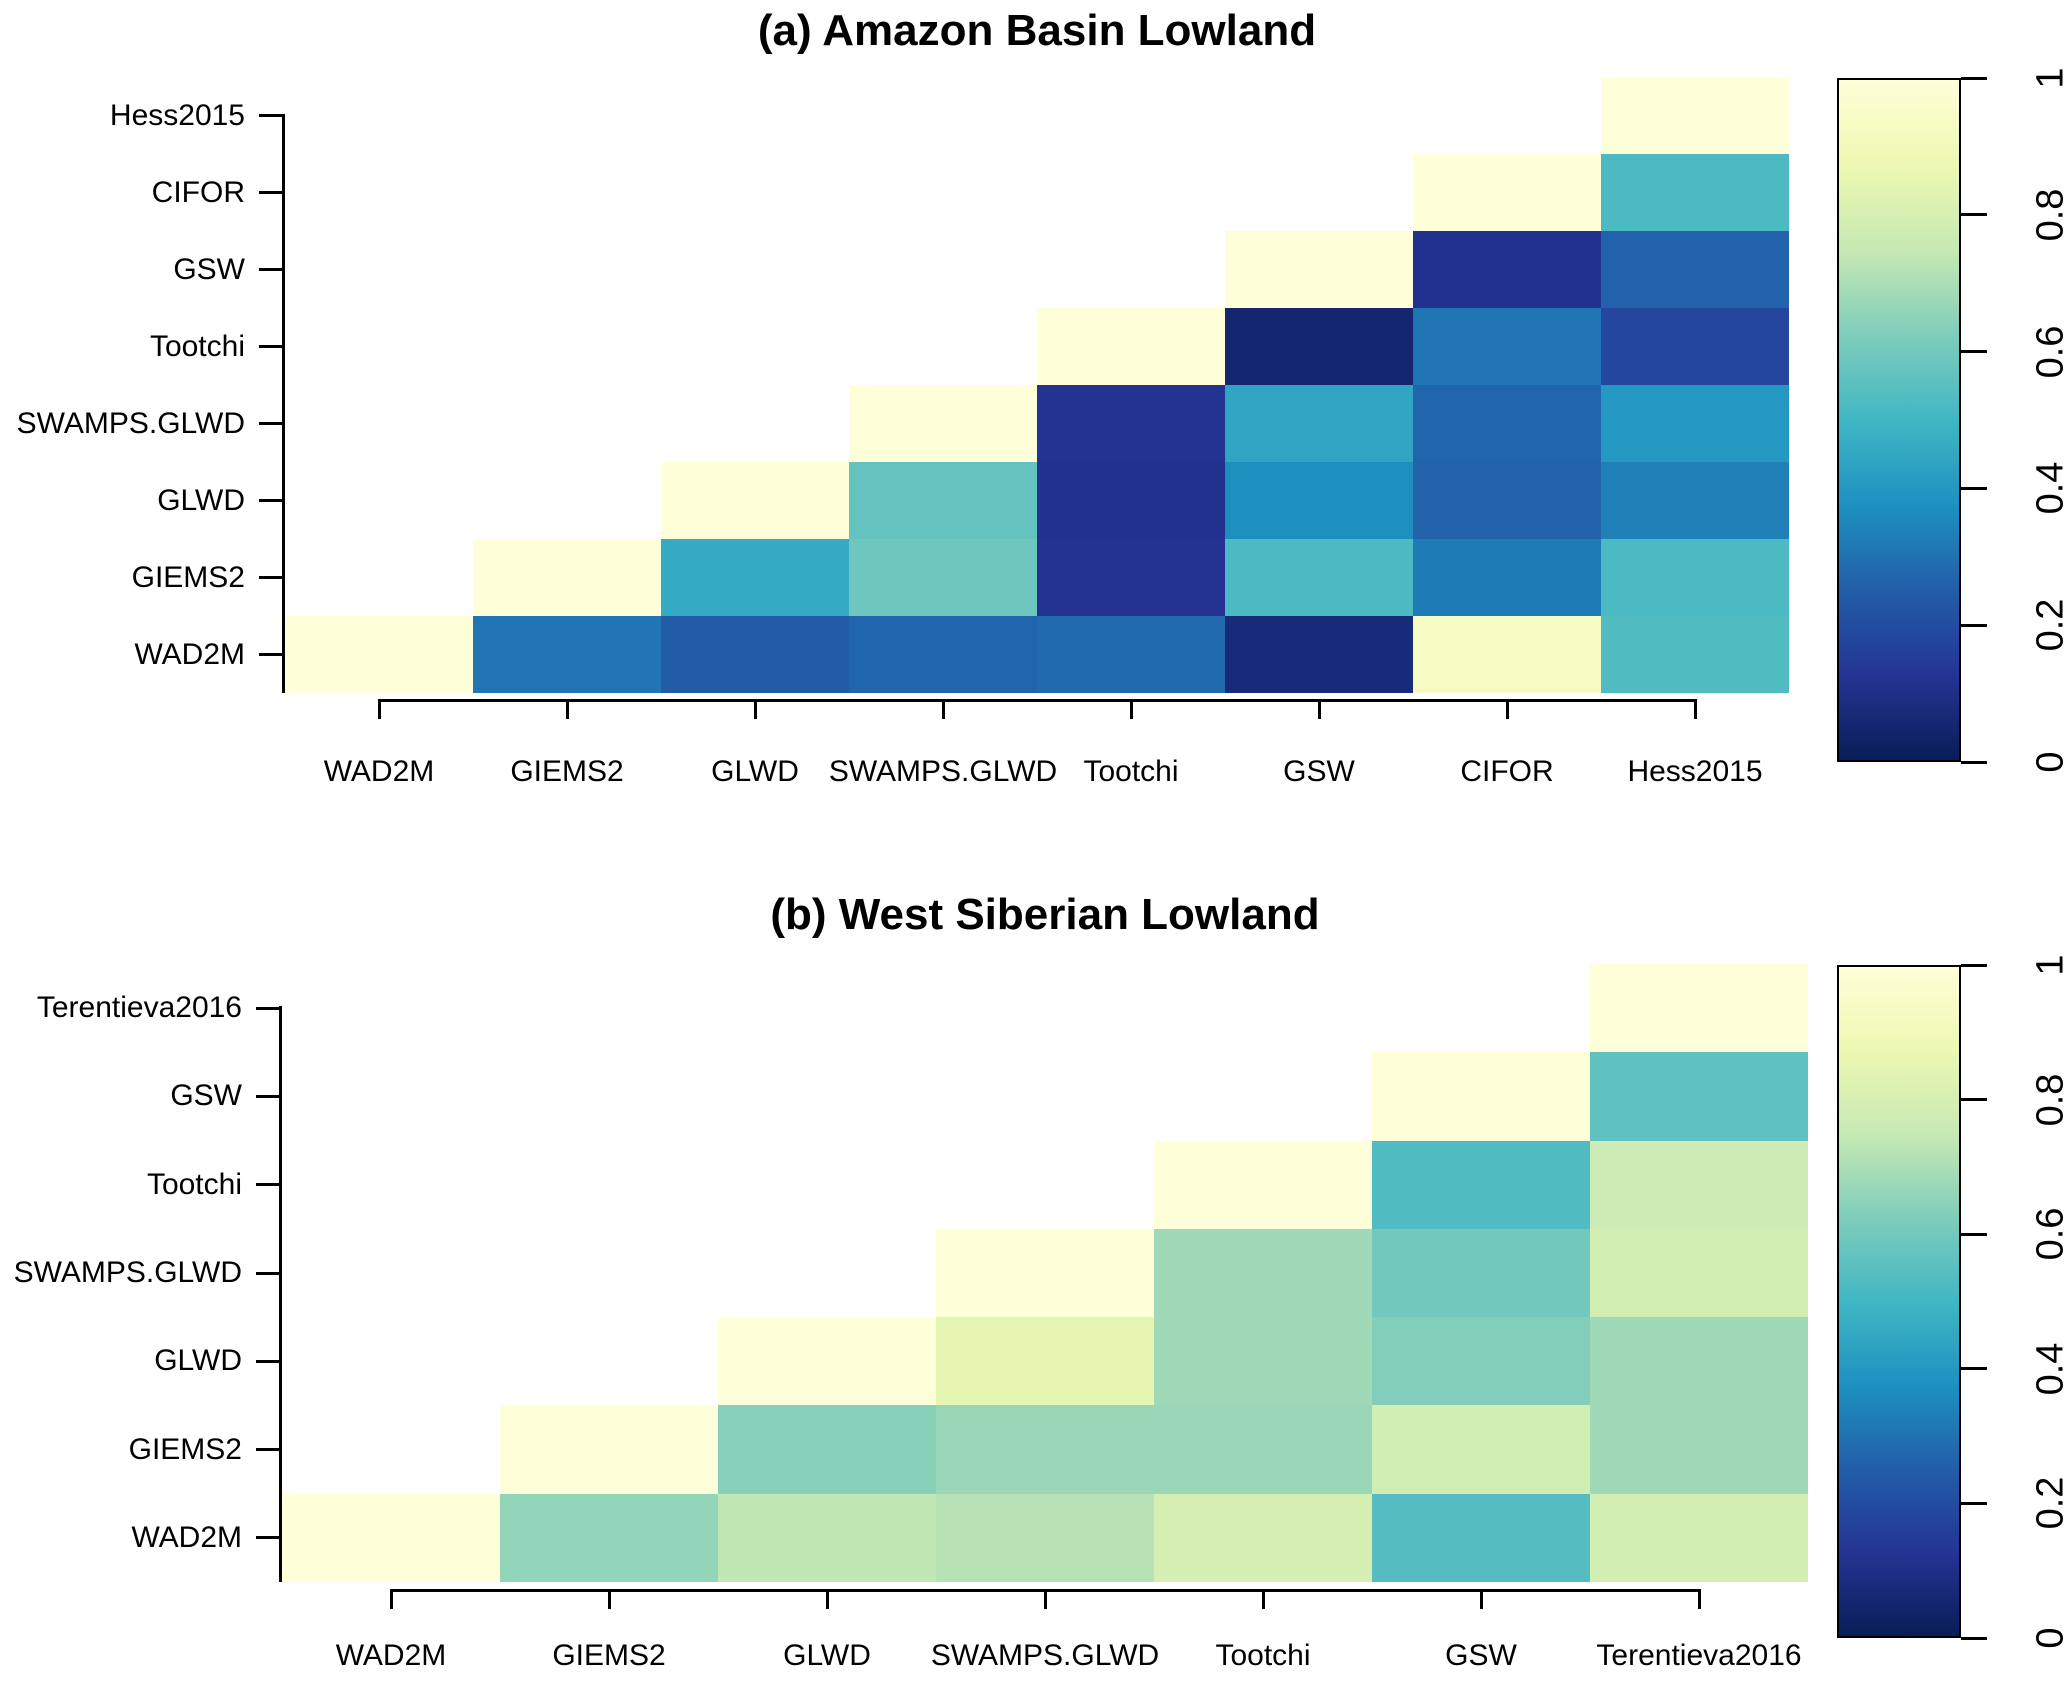 This screenshot has height=1688, width=2067. I want to click on y-tick-Hess2015, so click(272, 115).